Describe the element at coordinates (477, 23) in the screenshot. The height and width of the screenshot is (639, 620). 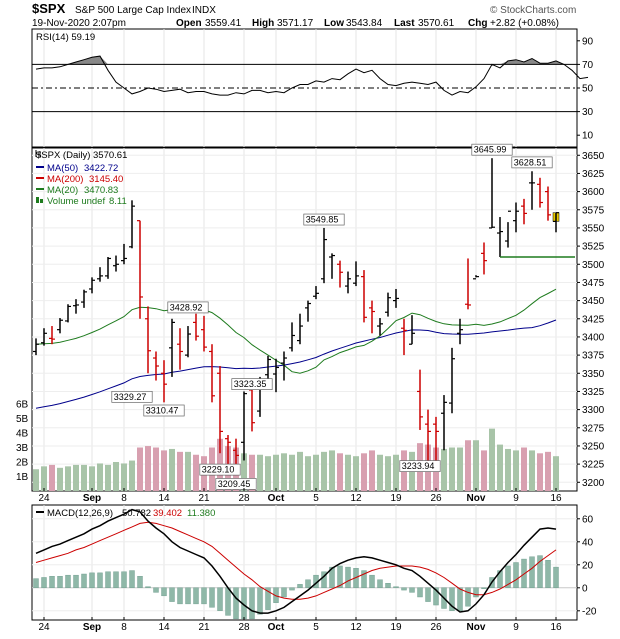
I see `change-label: Chg` at that location.